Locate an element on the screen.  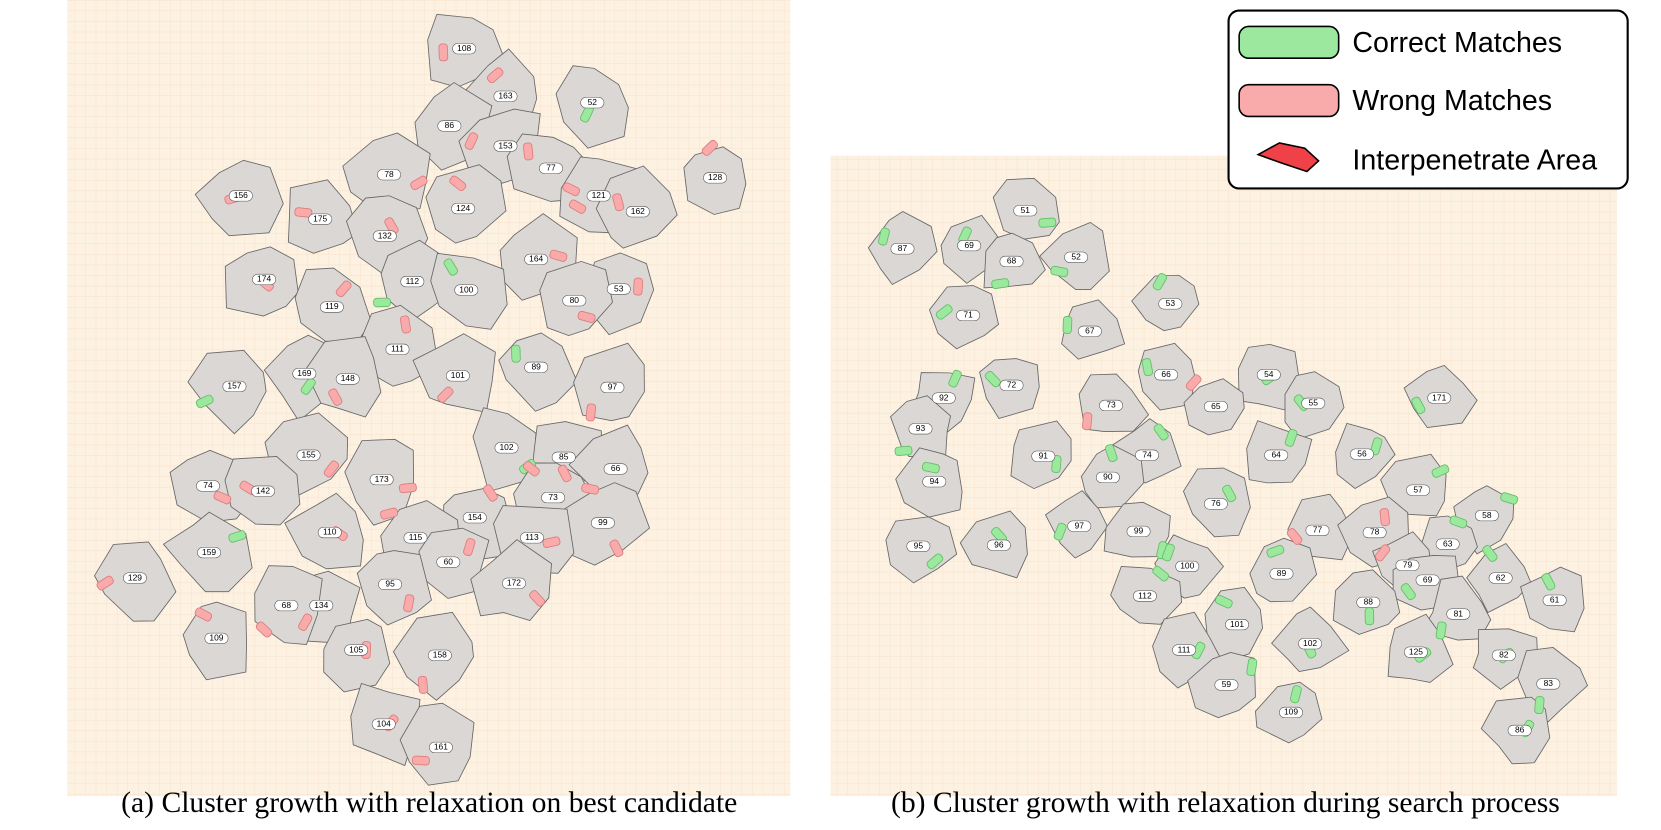
fragment-label: 81 is located at coordinates (1459, 613).